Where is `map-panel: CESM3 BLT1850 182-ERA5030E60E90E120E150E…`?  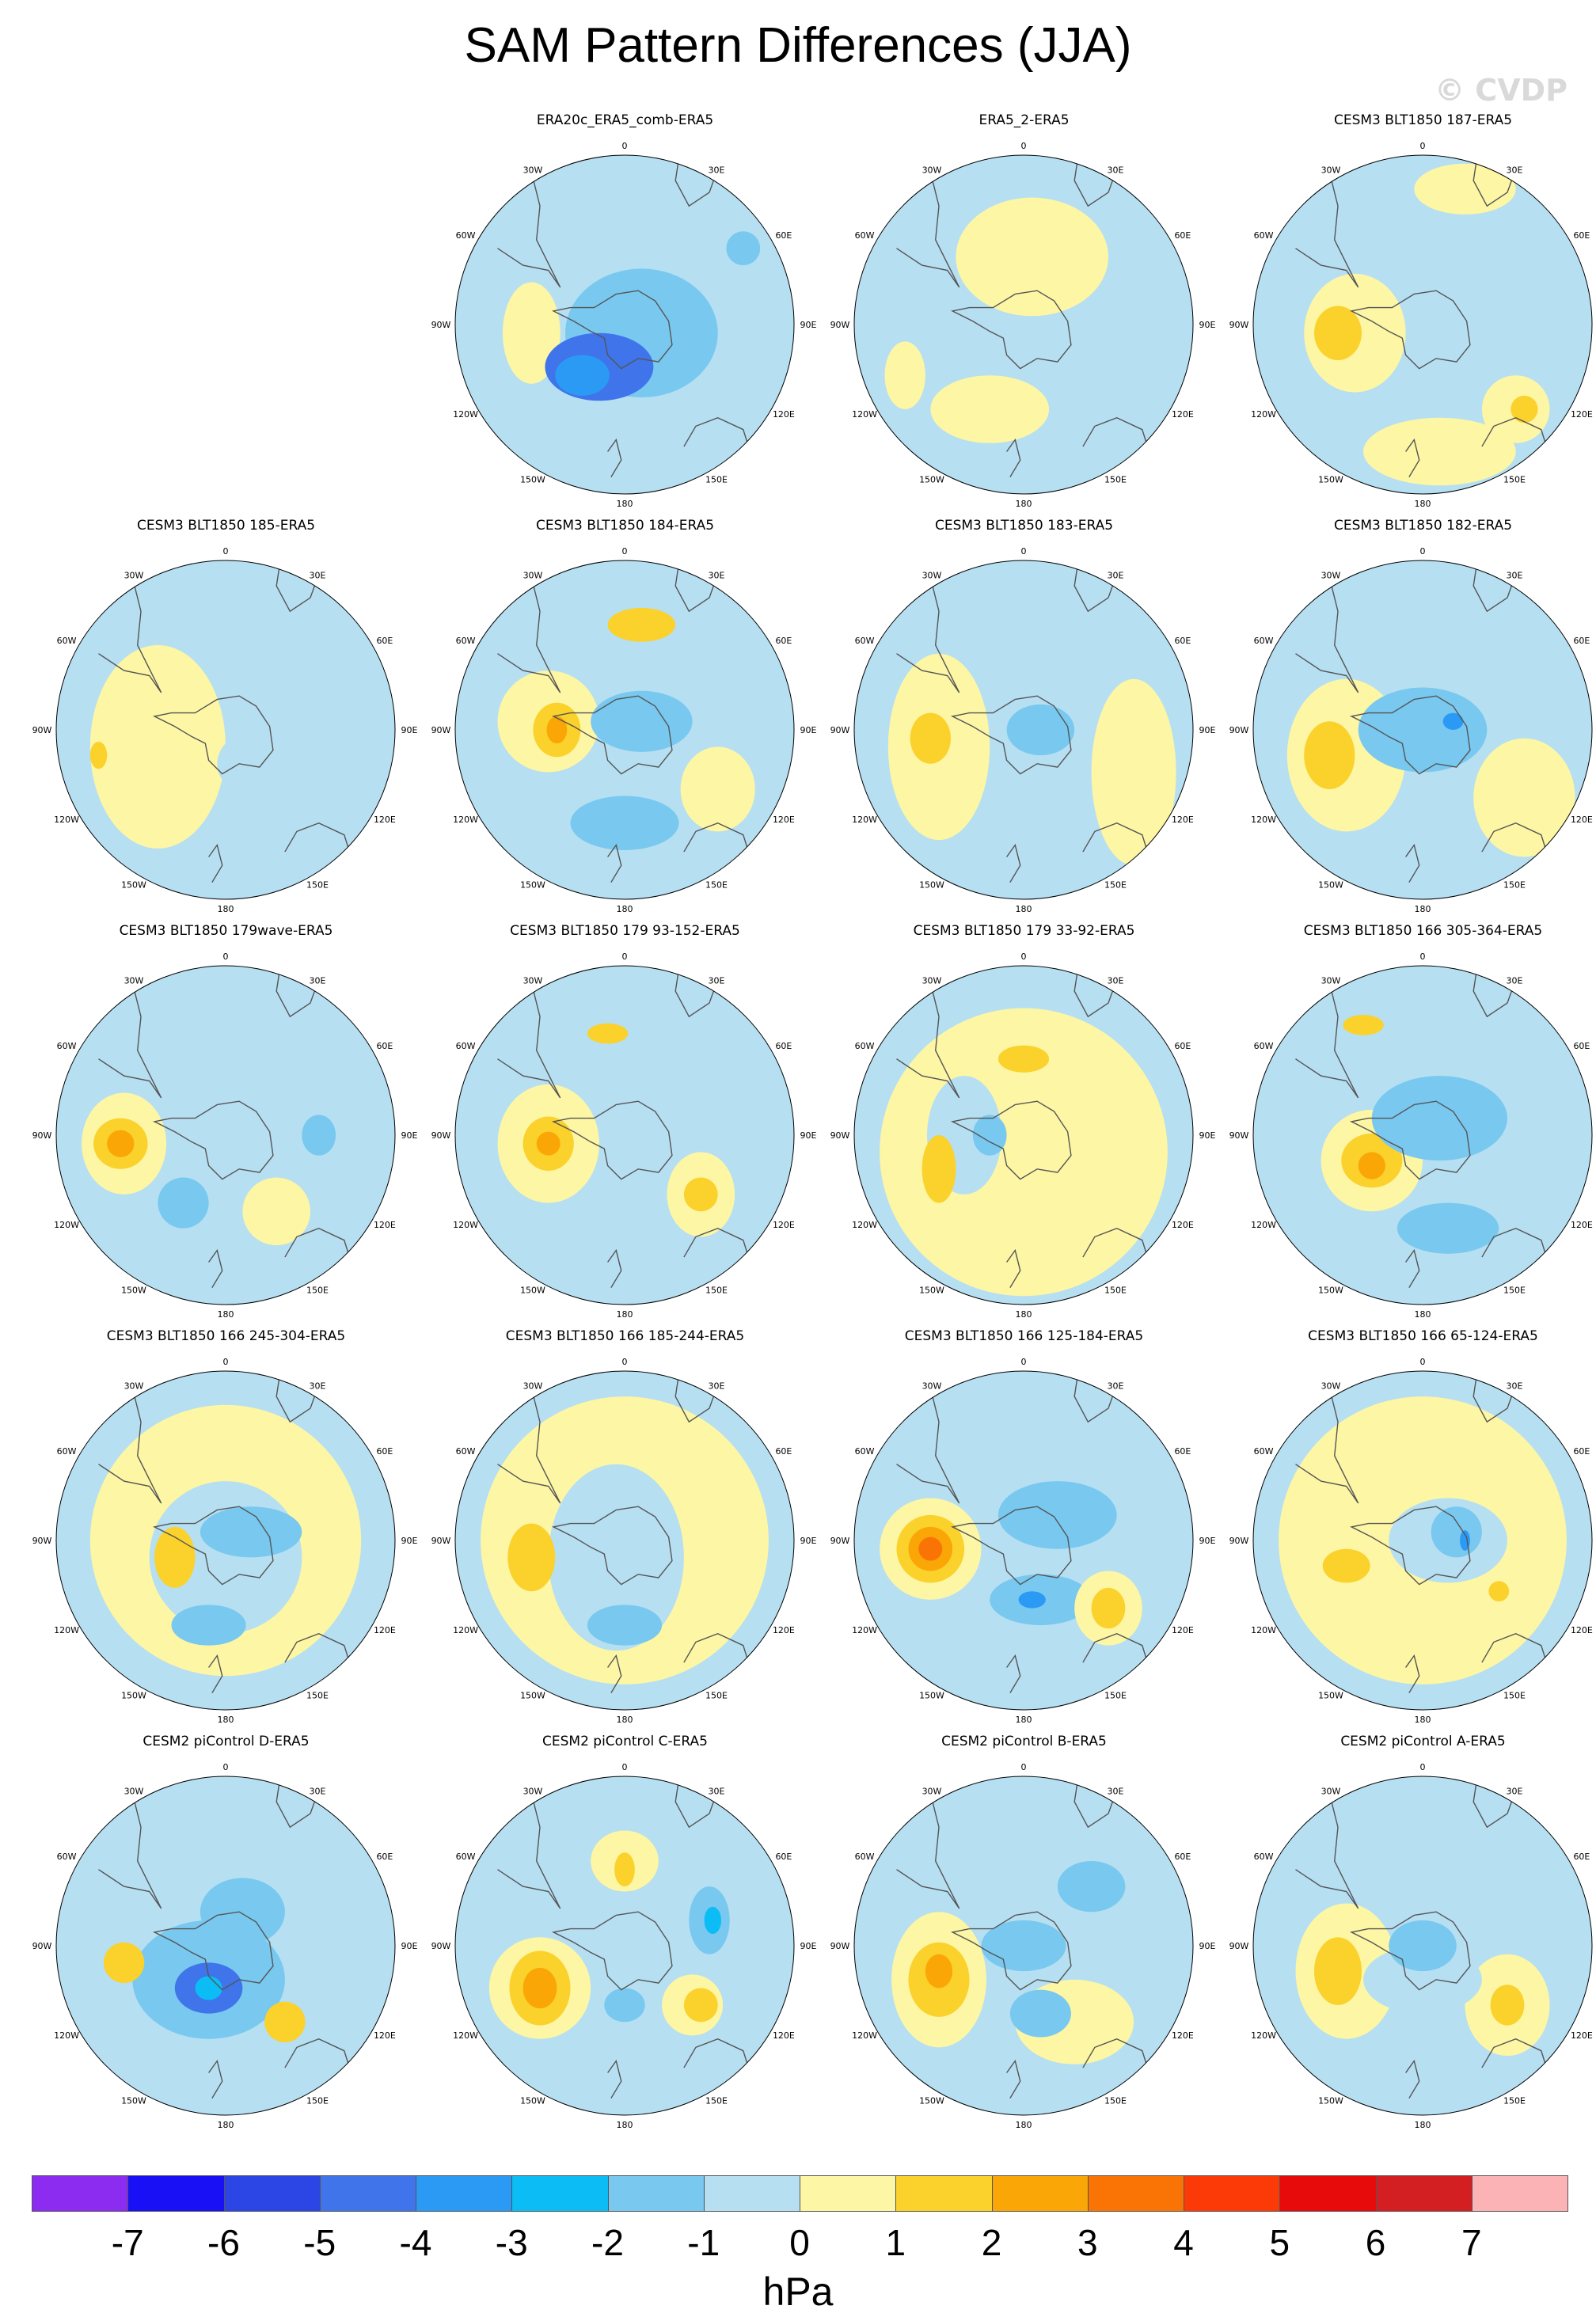 map-panel: CESM3 BLT1850 182-ERA5030E60E90E120E150E… is located at coordinates (1410, 720).